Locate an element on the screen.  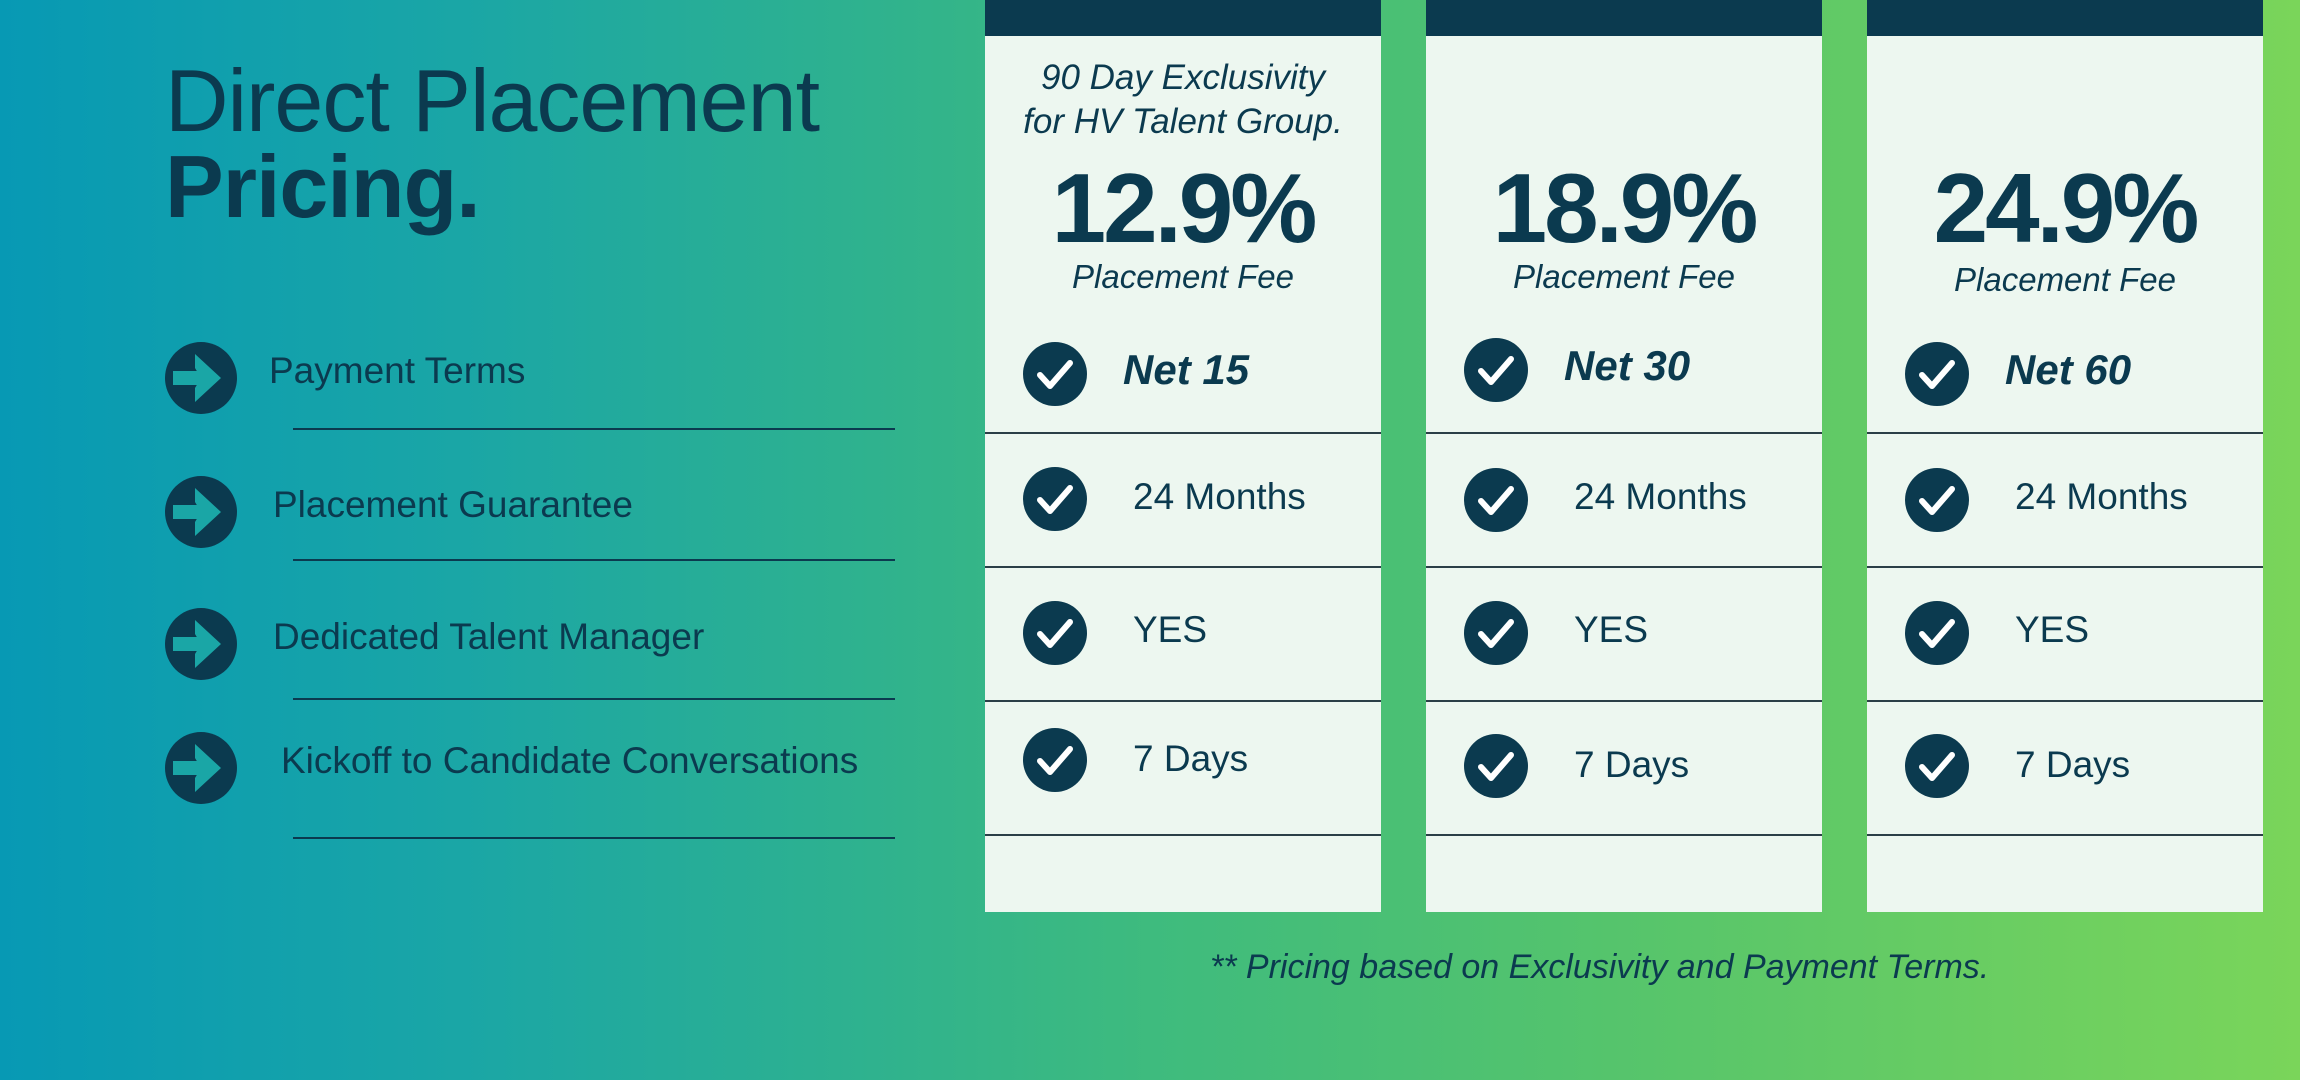
feature-label: Payment Terms is located at coordinates (397, 370).